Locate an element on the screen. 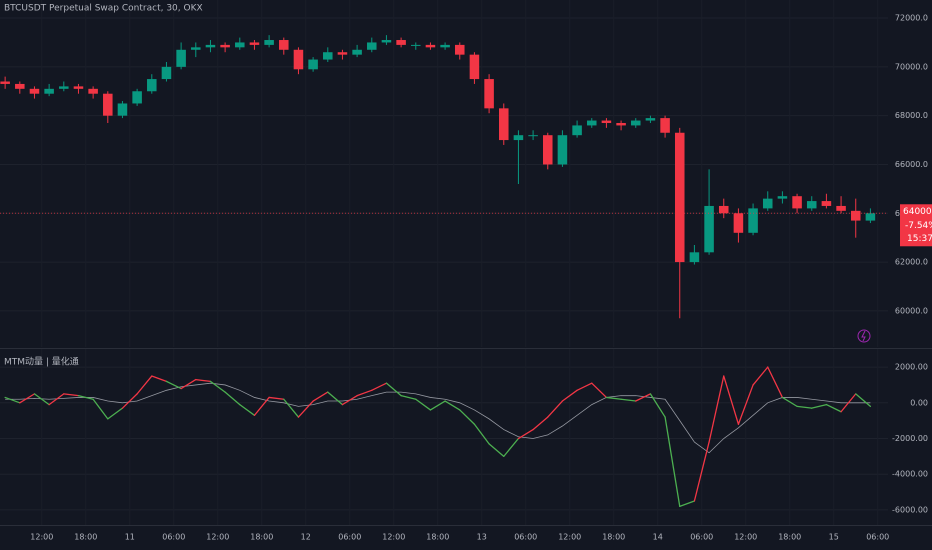 This screenshot has width=932, height=550. alert-icon is located at coordinates (864, 336).